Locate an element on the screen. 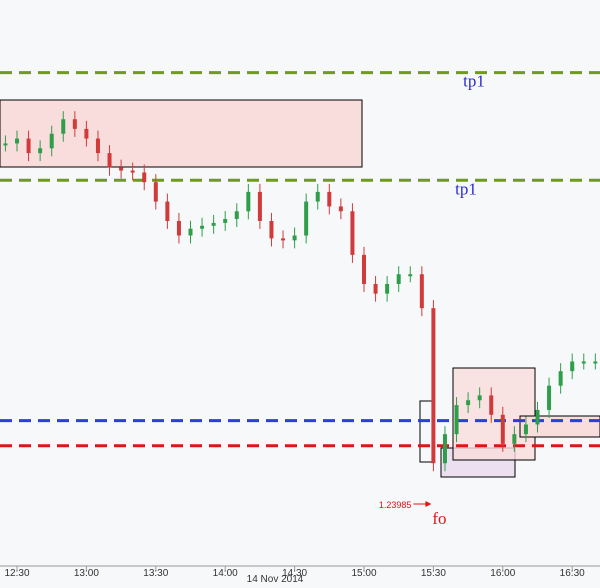 The image size is (600, 588). low-arrowhead is located at coordinates (428, 503).